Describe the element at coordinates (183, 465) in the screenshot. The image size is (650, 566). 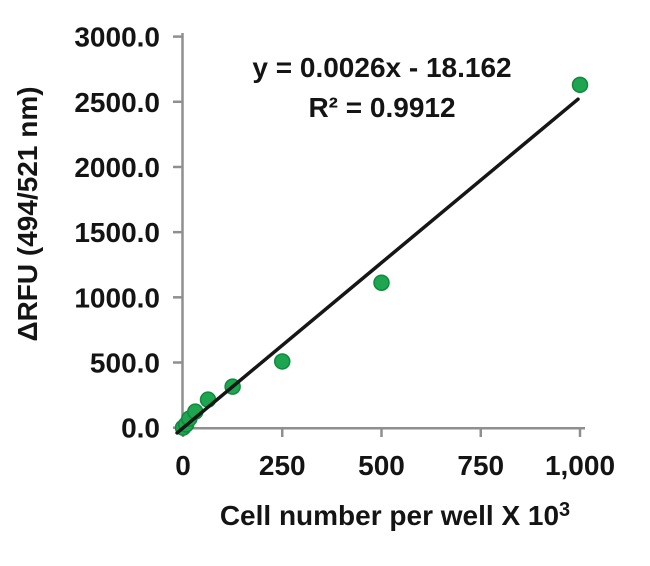
I see `x-tick-label: 0` at that location.